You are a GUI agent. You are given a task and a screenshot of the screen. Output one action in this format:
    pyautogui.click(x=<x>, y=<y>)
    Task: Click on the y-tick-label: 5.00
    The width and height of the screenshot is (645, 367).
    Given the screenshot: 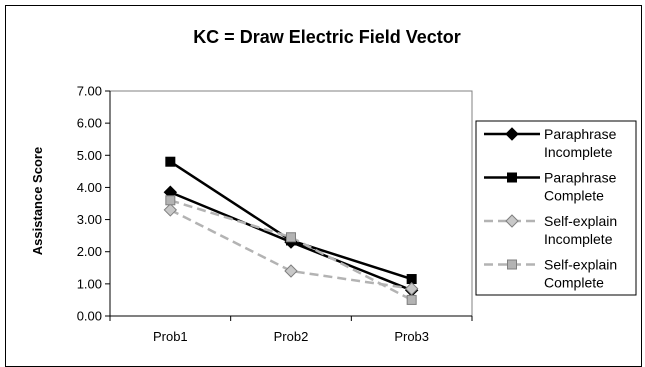 What is the action you would take?
    pyautogui.click(x=89, y=155)
    